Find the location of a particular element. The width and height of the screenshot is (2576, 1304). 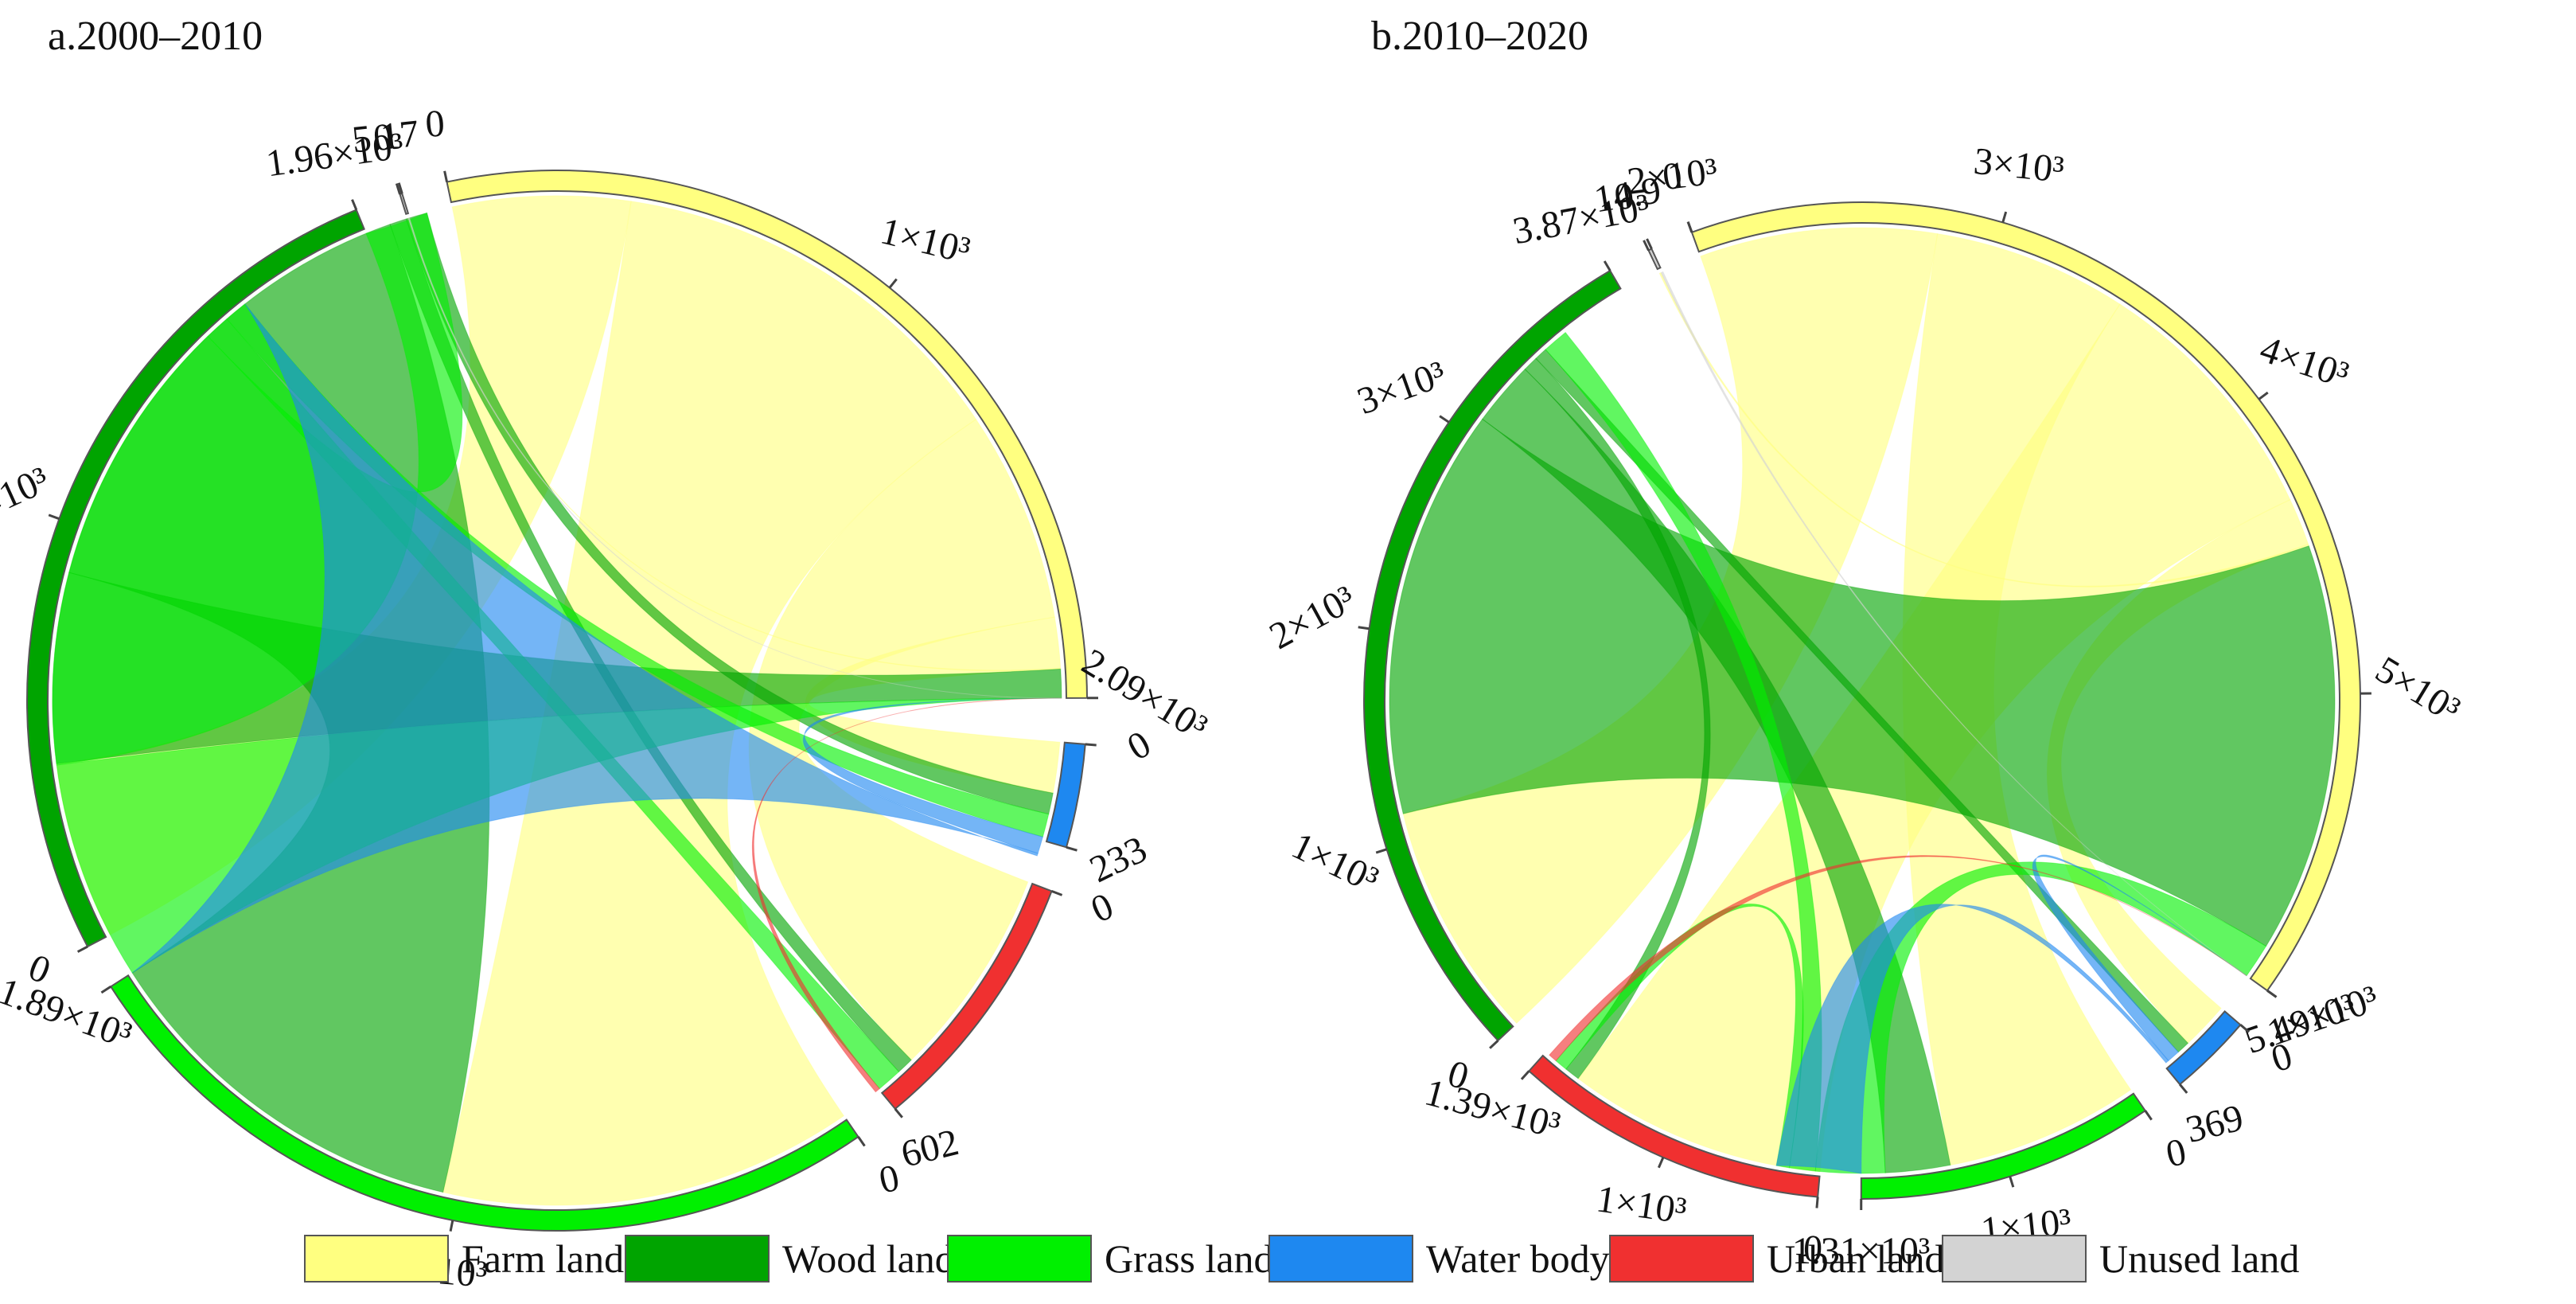

legend-swatch-farm-land is located at coordinates (376, 1259).